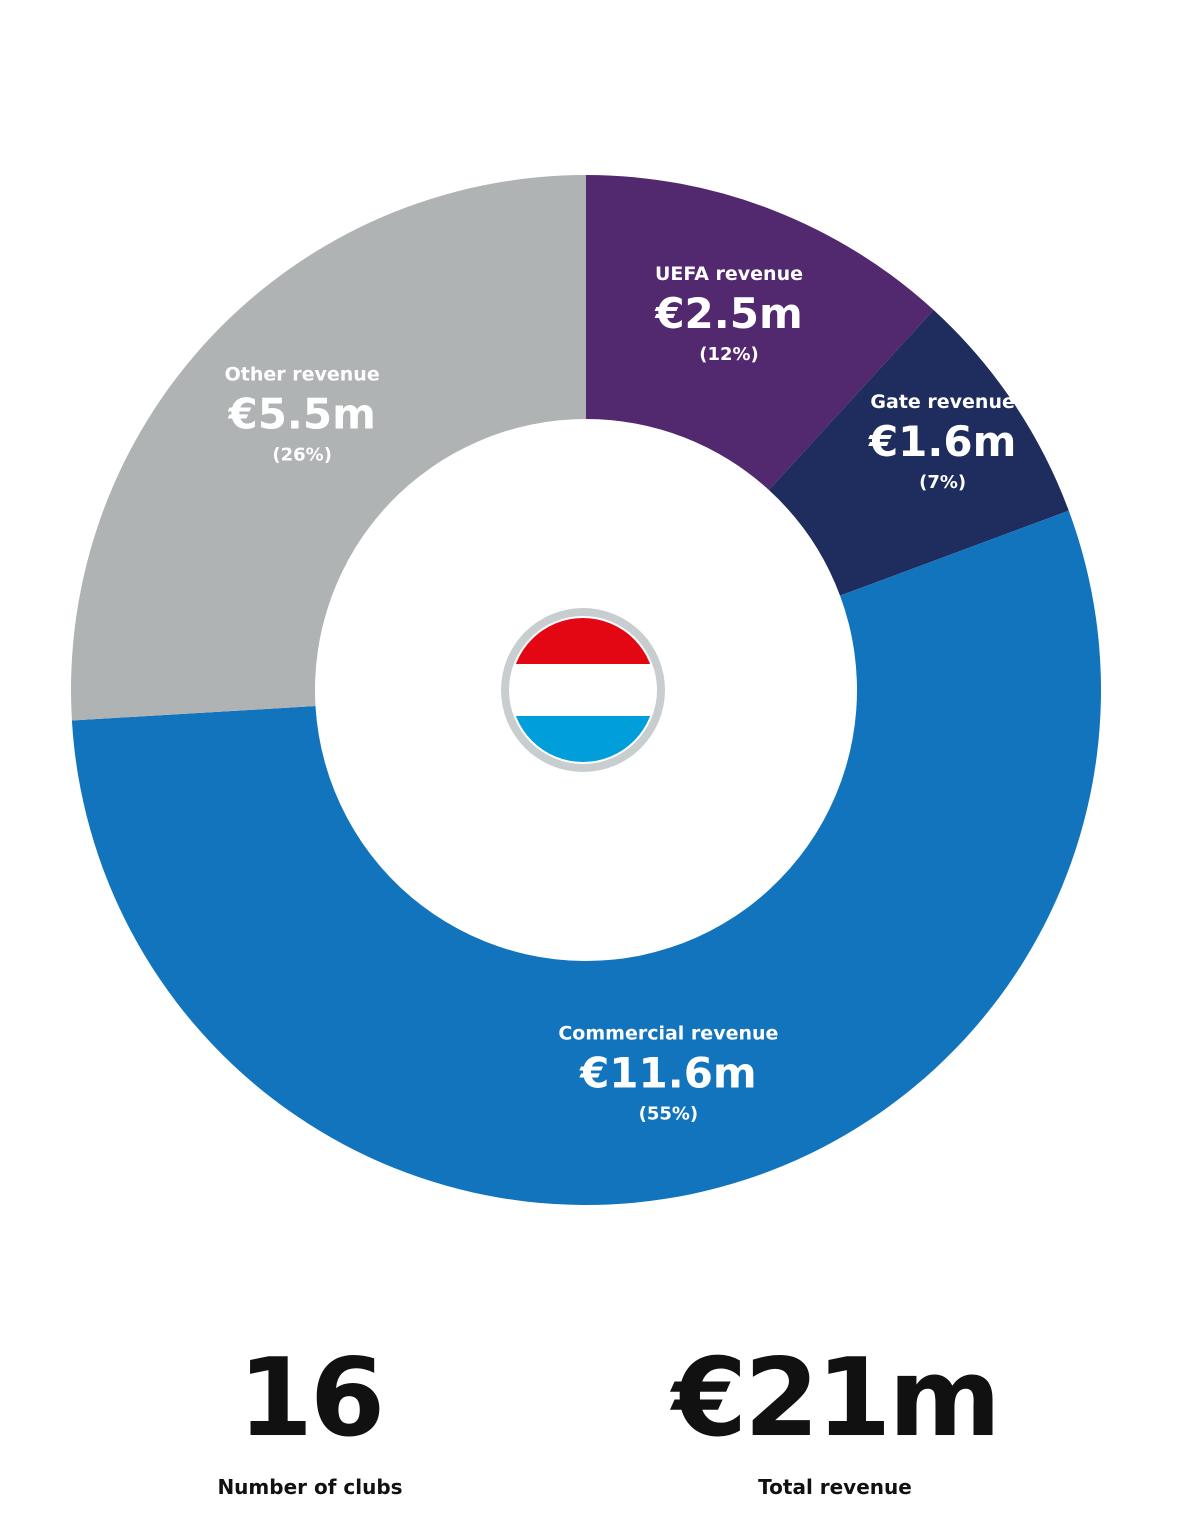  I want to click on label-uefa-revenue: UEFA revenue €2.5m (12%), so click(728, 314).